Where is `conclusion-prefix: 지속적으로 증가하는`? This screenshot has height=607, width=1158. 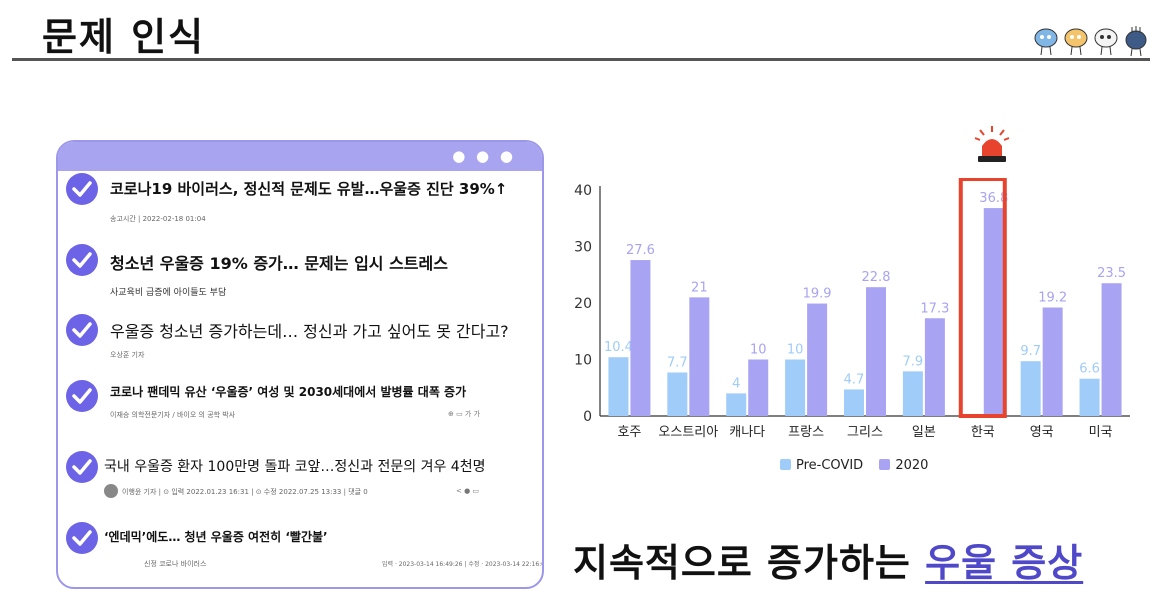 conclusion-prefix: 지속적으로 증가하는 is located at coordinates (742, 563).